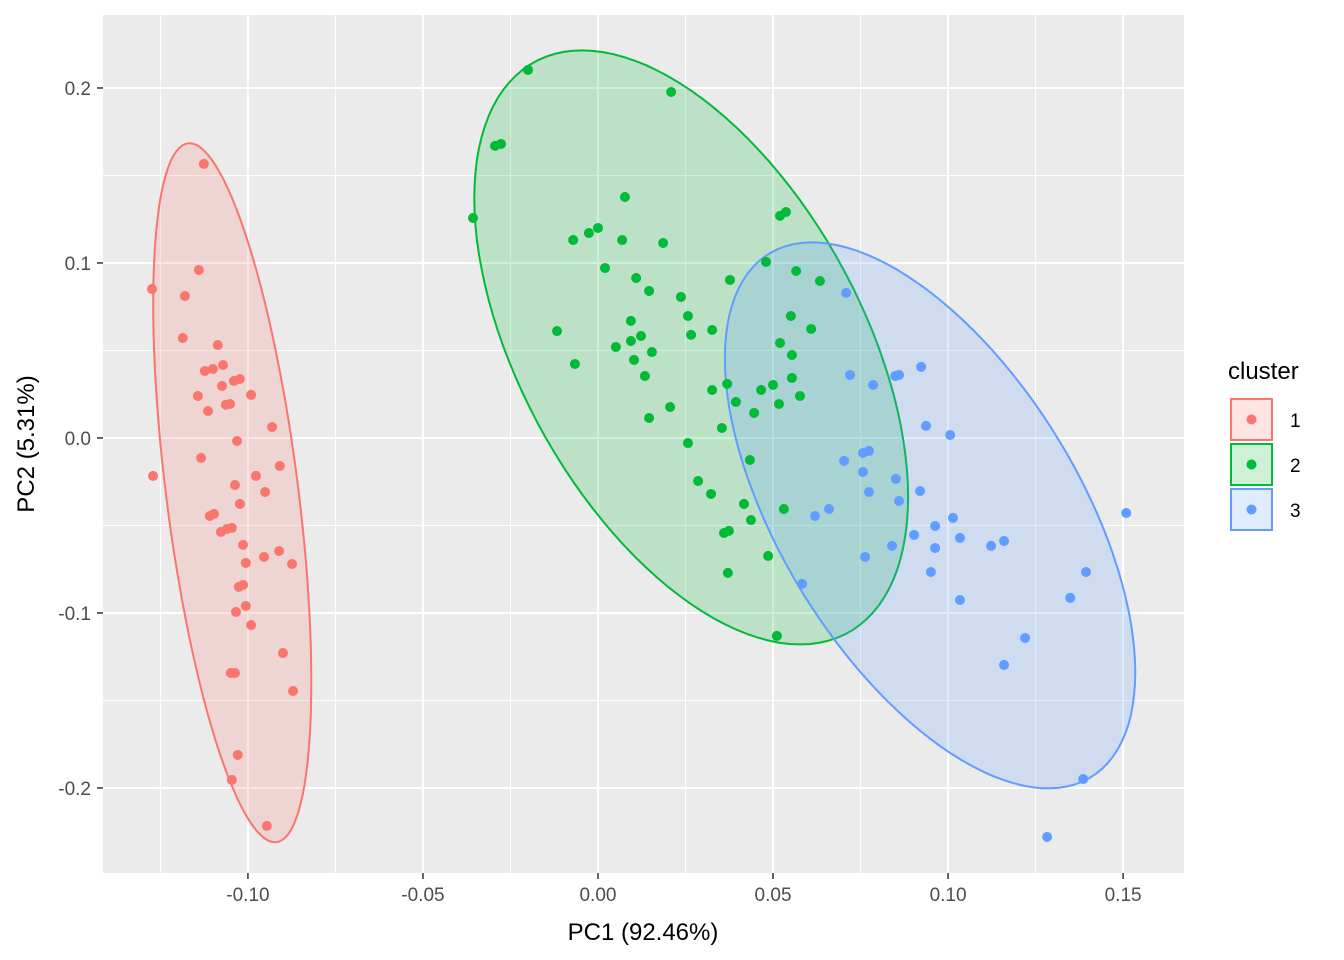 The width and height of the screenshot is (1344, 960). What do you see at coordinates (684, 889) in the screenshot?
I see `x-axis-ticks: -0.10 -0.05 0.00 0.05 0.10 0.15` at bounding box center [684, 889].